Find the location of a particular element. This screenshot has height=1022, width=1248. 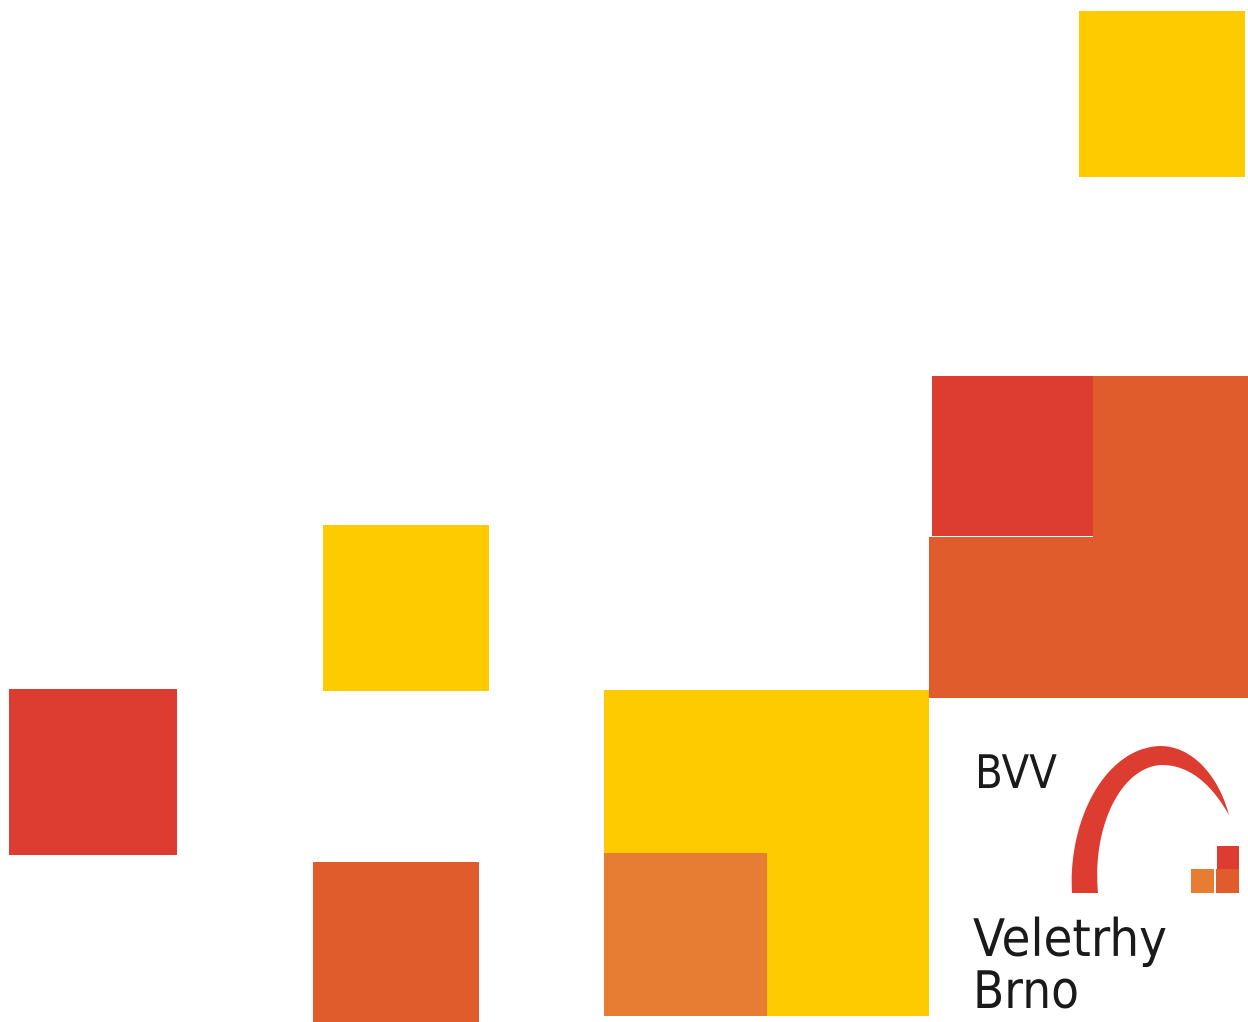

logo-name: Veletrhy is located at coordinates (1070, 939).